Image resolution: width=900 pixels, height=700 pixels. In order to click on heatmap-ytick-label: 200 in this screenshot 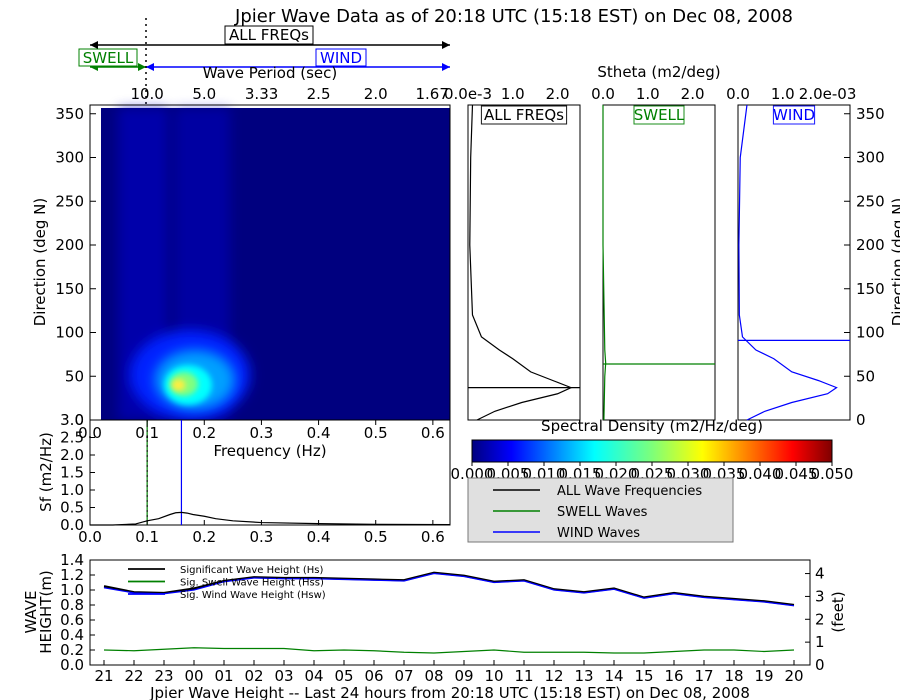, I will do `click(69, 245)`.